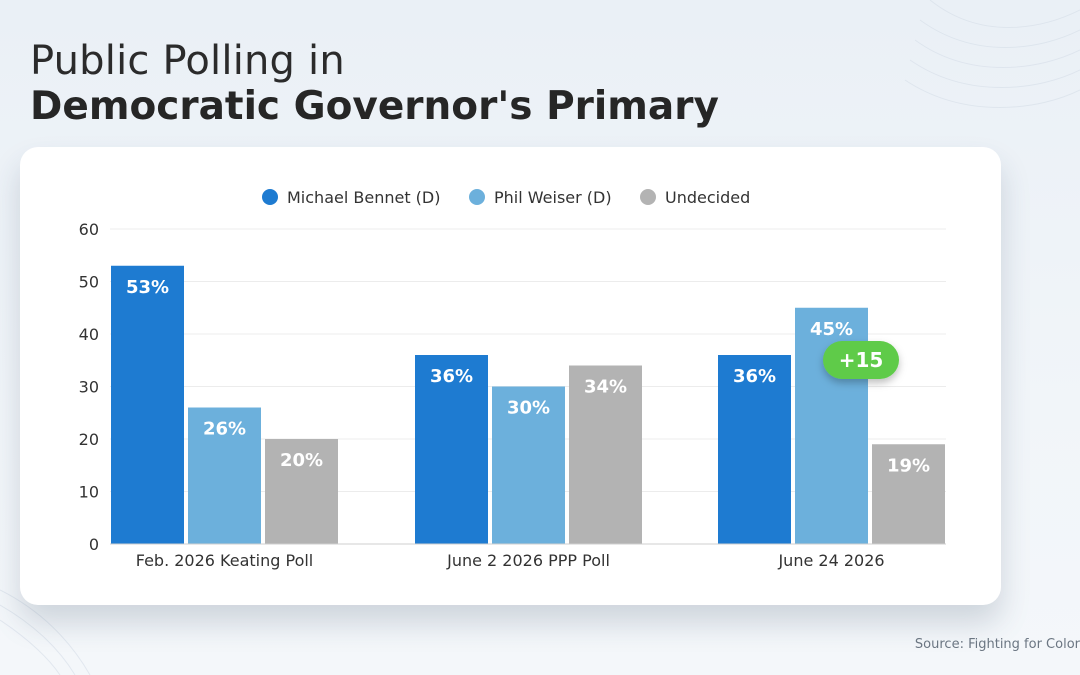 This screenshot has height=675, width=1080. Describe the element at coordinates (605, 387) in the screenshot. I see `data-label: 34%` at that location.